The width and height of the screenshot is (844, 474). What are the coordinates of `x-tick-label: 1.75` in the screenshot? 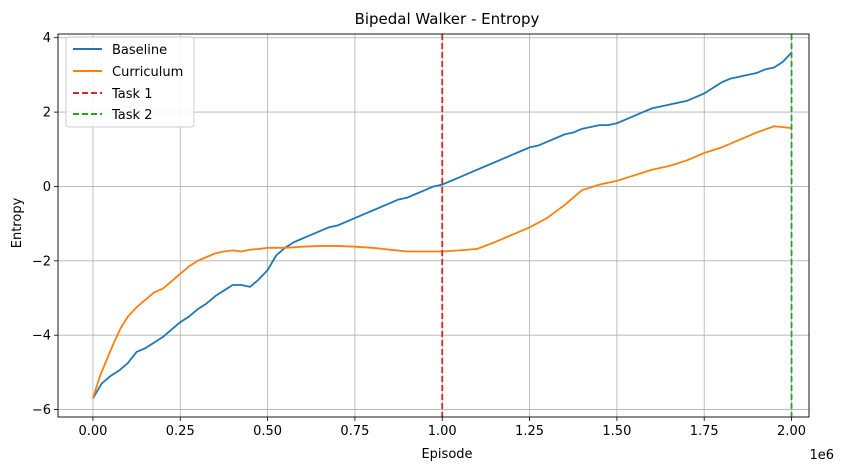 It's located at (704, 431).